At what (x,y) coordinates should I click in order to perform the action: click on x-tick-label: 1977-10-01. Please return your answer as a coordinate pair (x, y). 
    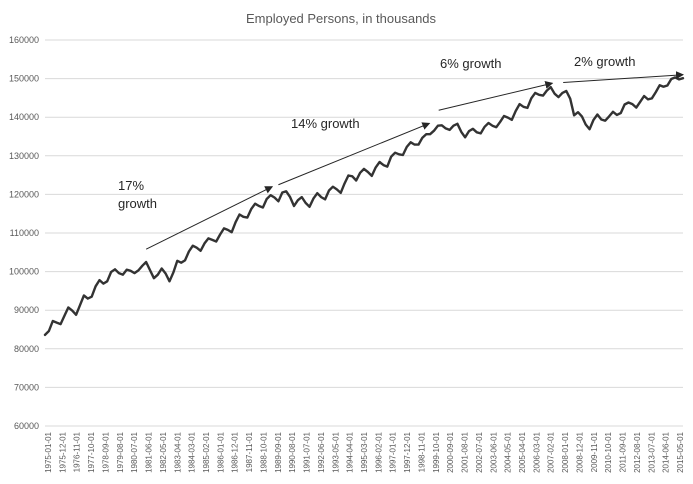
    Looking at the image, I should click on (91, 451).